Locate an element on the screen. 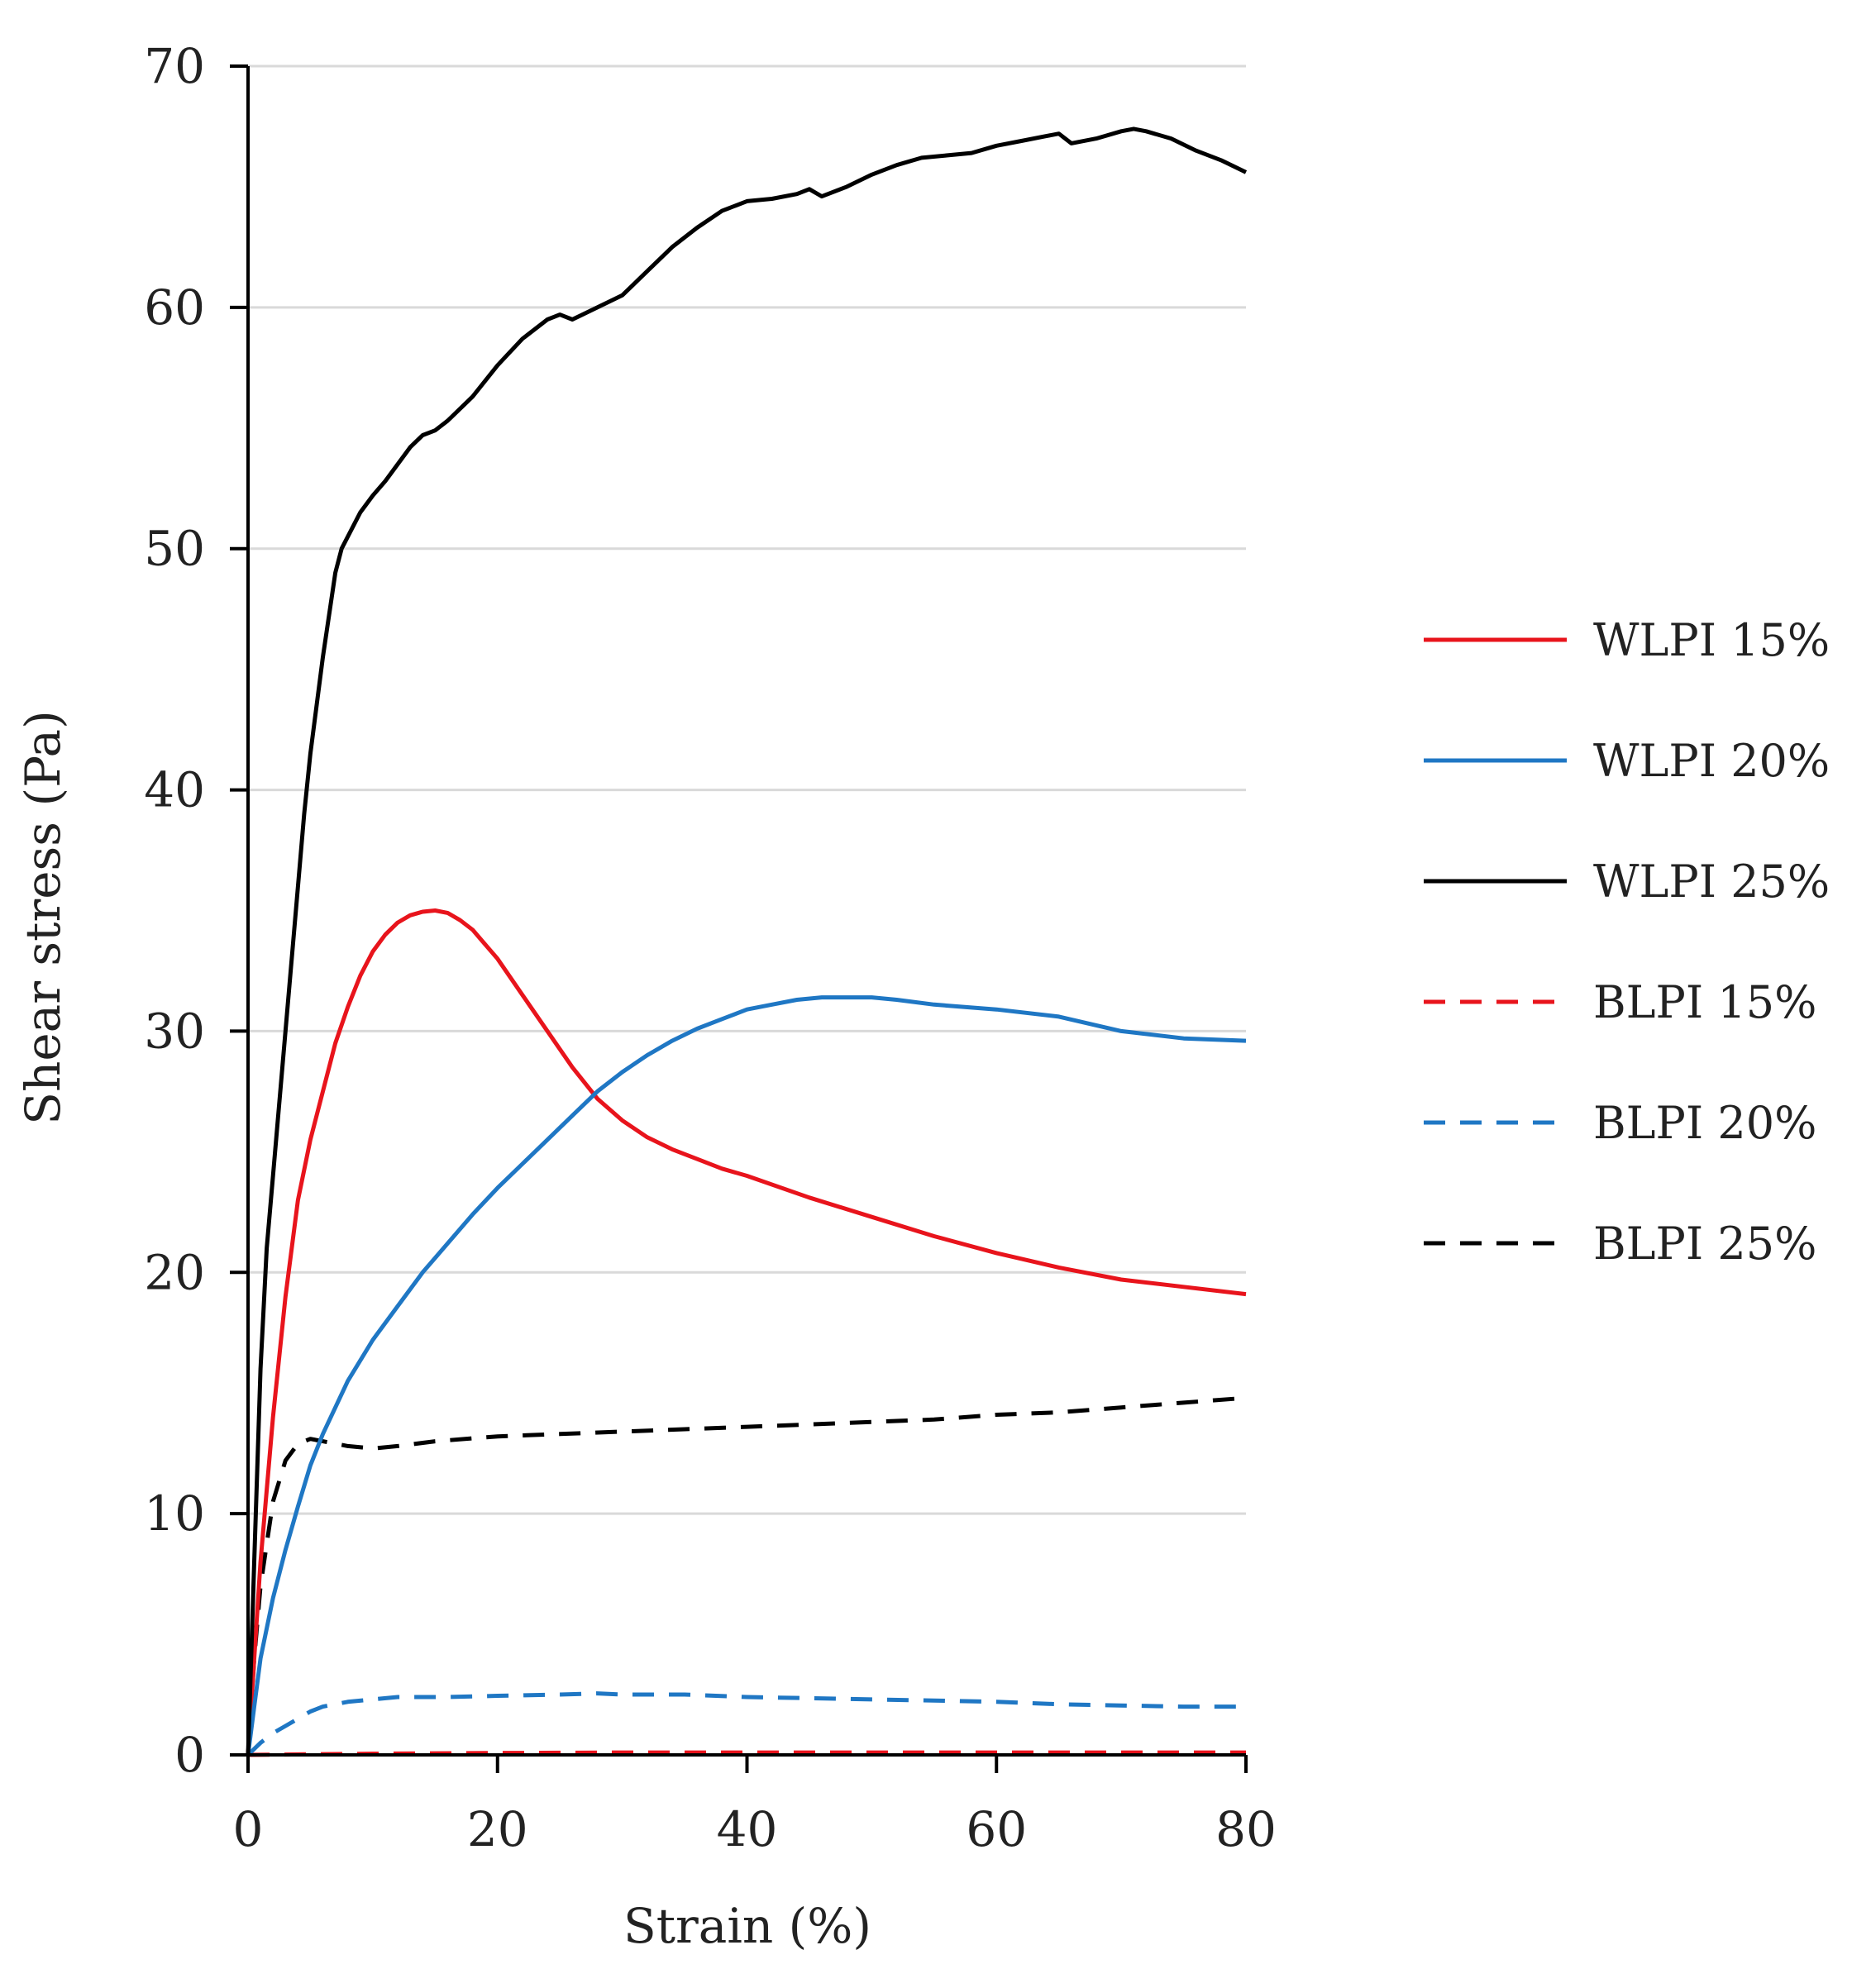  y-tick-label: 50 is located at coordinates (175, 549).